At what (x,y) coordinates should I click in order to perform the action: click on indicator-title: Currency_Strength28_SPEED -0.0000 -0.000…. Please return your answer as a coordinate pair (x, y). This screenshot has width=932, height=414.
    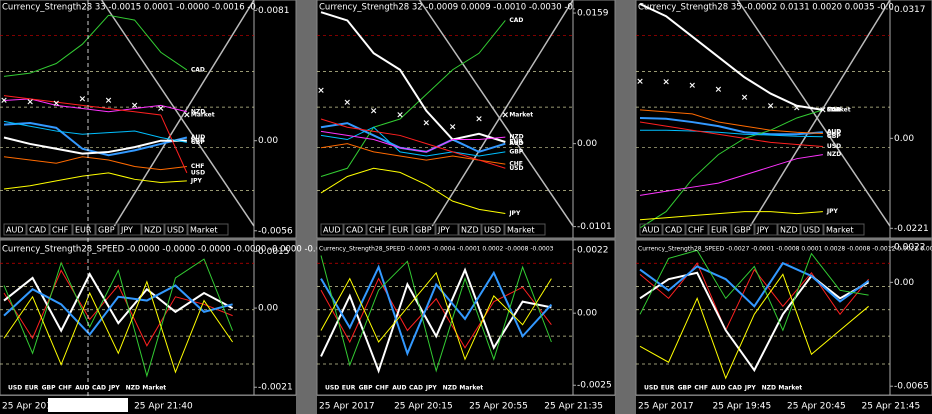
    Looking at the image, I should click on (169, 250).